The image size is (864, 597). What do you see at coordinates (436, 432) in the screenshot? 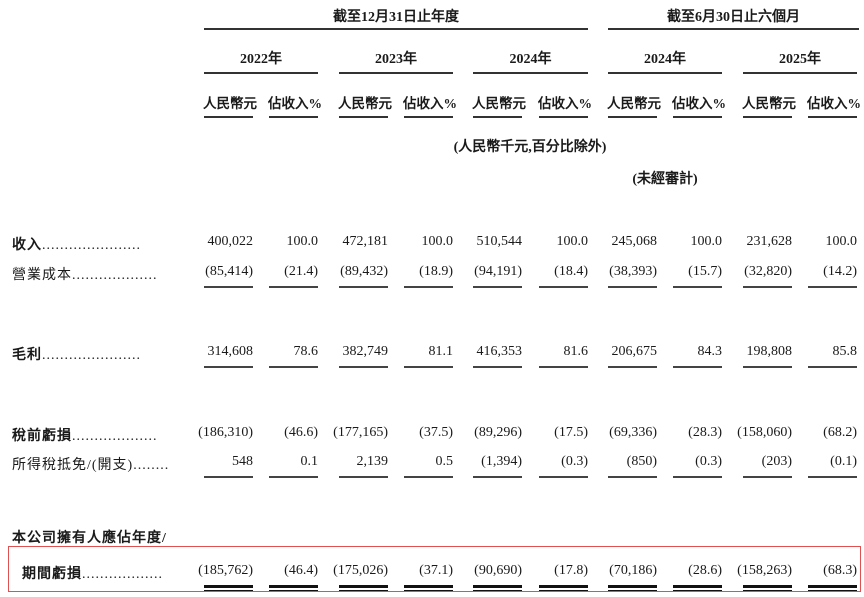
I see `table-cell: (37.5)` at bounding box center [436, 432].